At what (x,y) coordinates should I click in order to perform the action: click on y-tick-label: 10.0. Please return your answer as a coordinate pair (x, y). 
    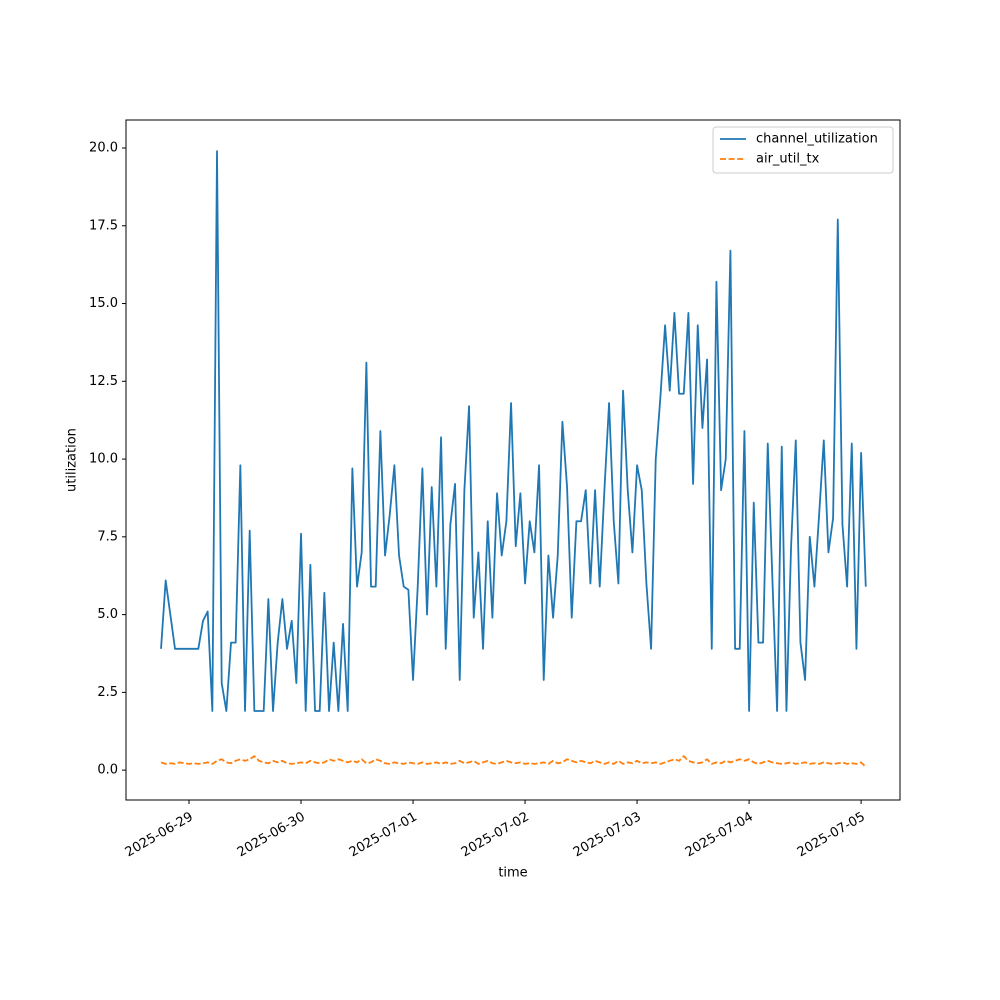
    Looking at the image, I should click on (103, 459).